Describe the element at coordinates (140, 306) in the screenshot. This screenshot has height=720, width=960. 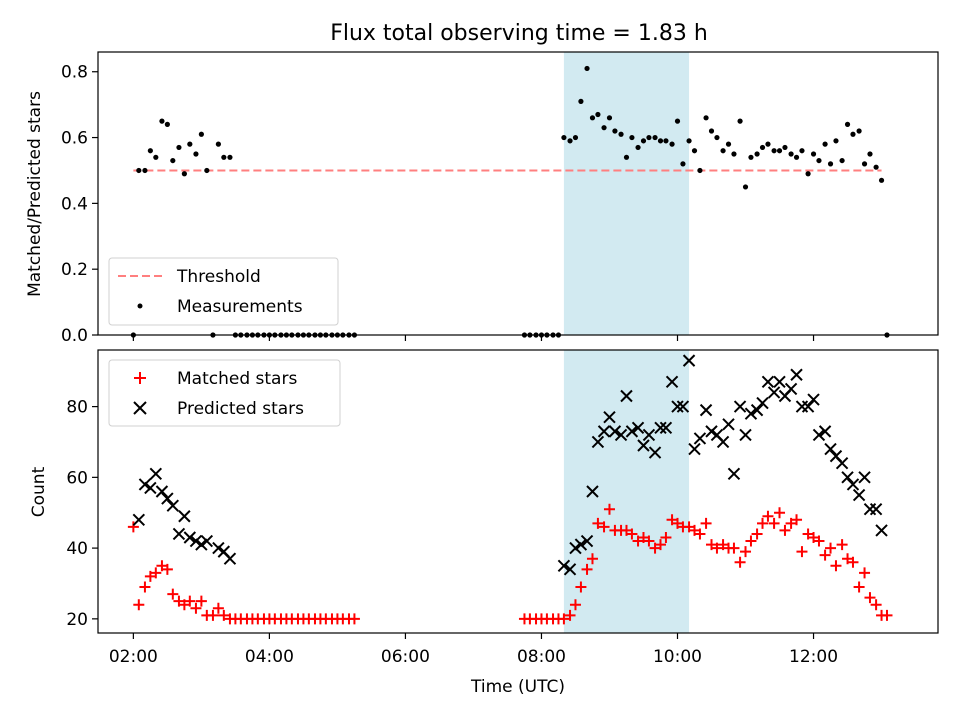
I see `legend-measurements-icon` at that location.